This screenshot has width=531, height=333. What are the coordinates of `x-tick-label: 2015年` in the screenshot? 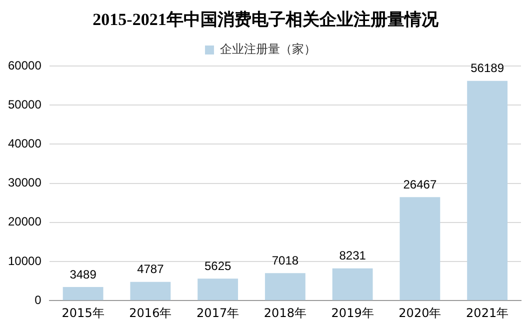 It's located at (83, 313).